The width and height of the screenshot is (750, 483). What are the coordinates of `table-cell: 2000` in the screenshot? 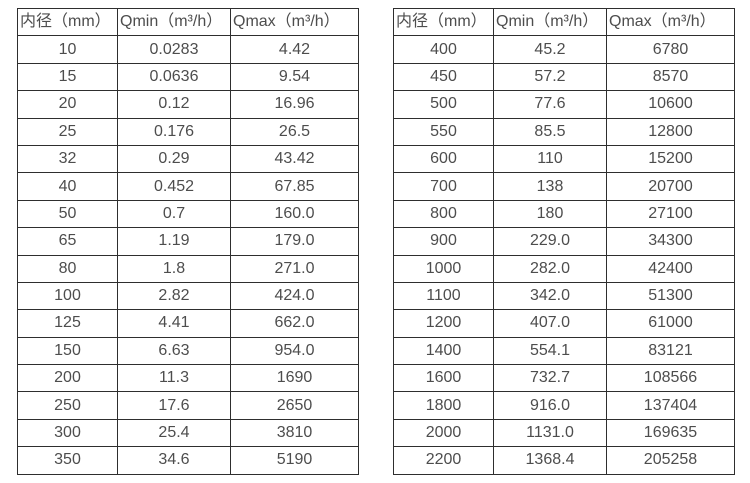 It's located at (443, 433).